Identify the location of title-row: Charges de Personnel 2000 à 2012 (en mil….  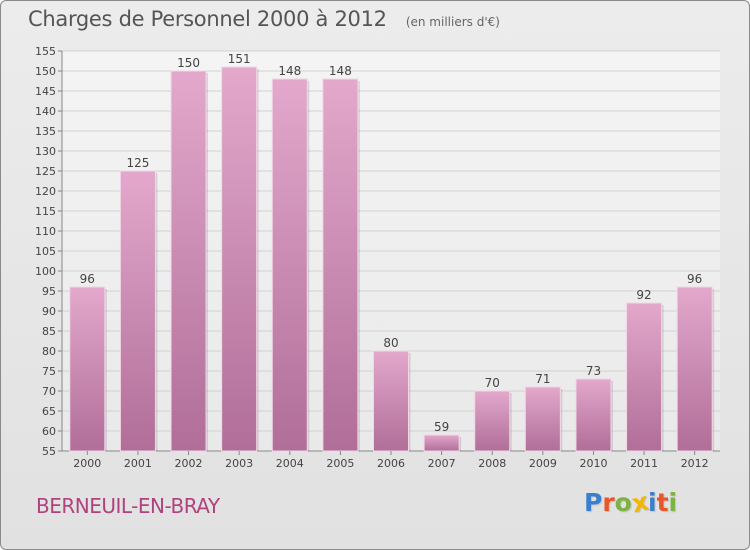
(264, 19).